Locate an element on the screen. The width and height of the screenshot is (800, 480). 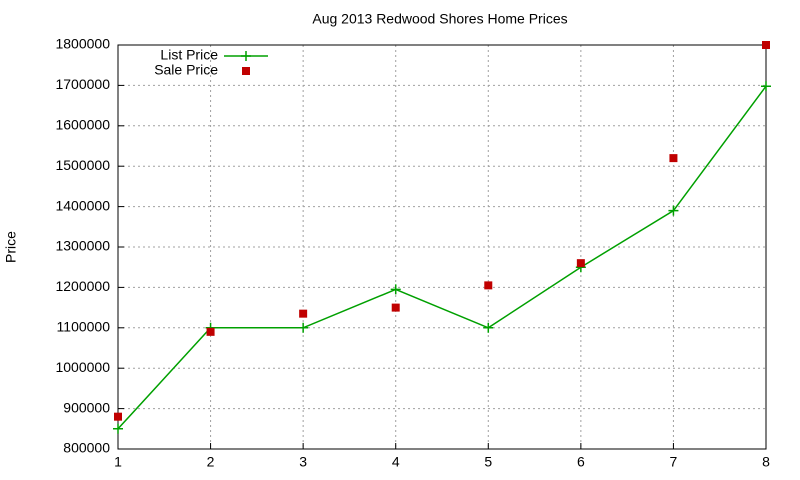
y-axis-label: Price is located at coordinates (11, 247).